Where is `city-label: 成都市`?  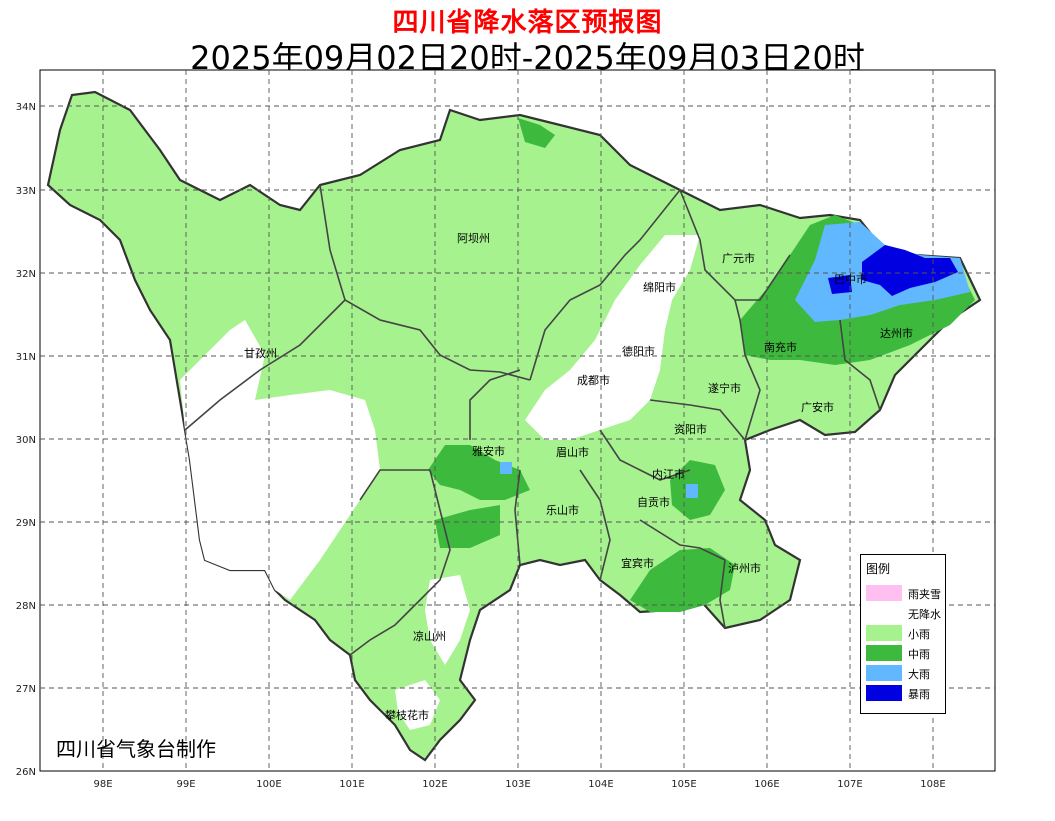
city-label: 成都市 is located at coordinates (593, 380).